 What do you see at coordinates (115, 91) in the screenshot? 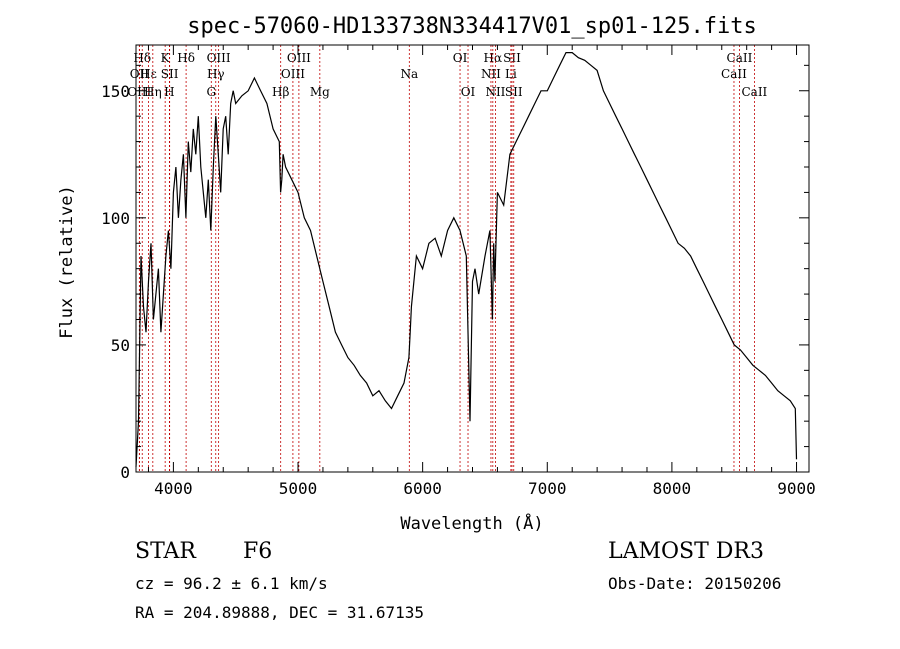
I see `y-tick-label: 150` at bounding box center [115, 91].